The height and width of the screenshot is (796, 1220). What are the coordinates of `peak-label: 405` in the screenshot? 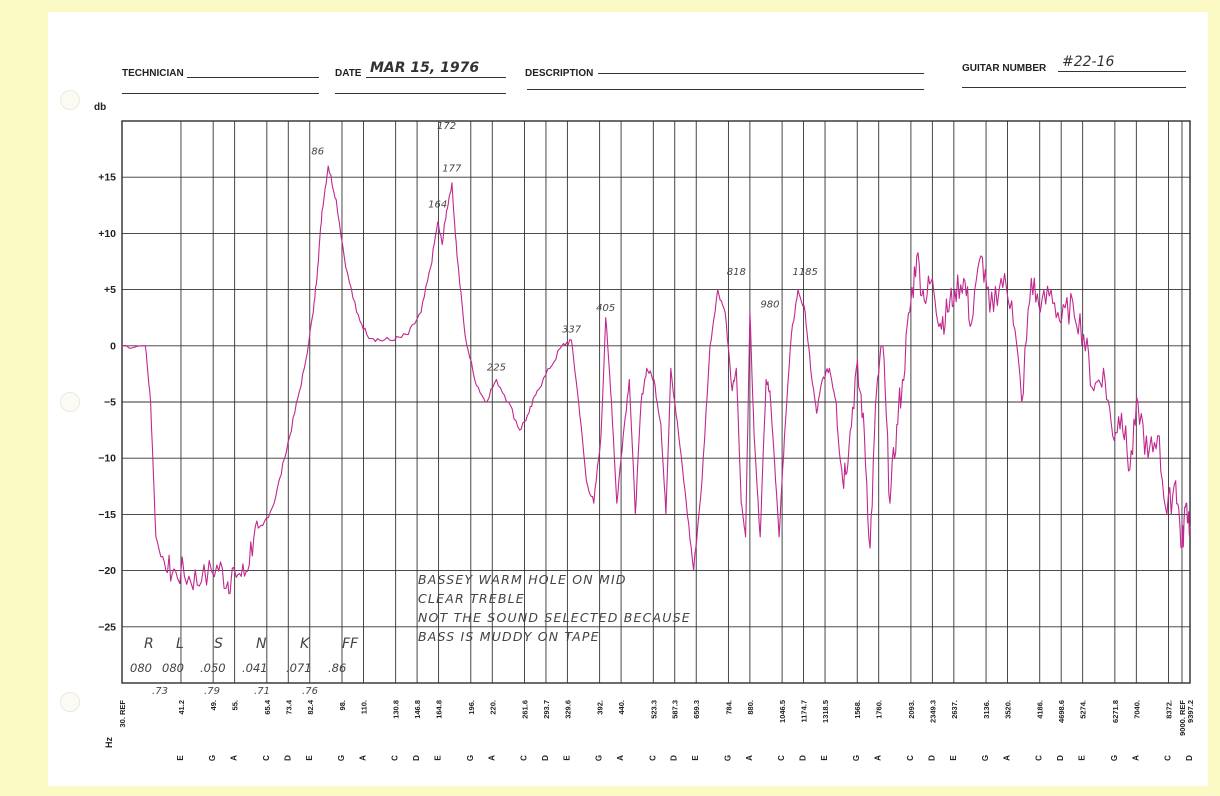 It's located at (605, 308).